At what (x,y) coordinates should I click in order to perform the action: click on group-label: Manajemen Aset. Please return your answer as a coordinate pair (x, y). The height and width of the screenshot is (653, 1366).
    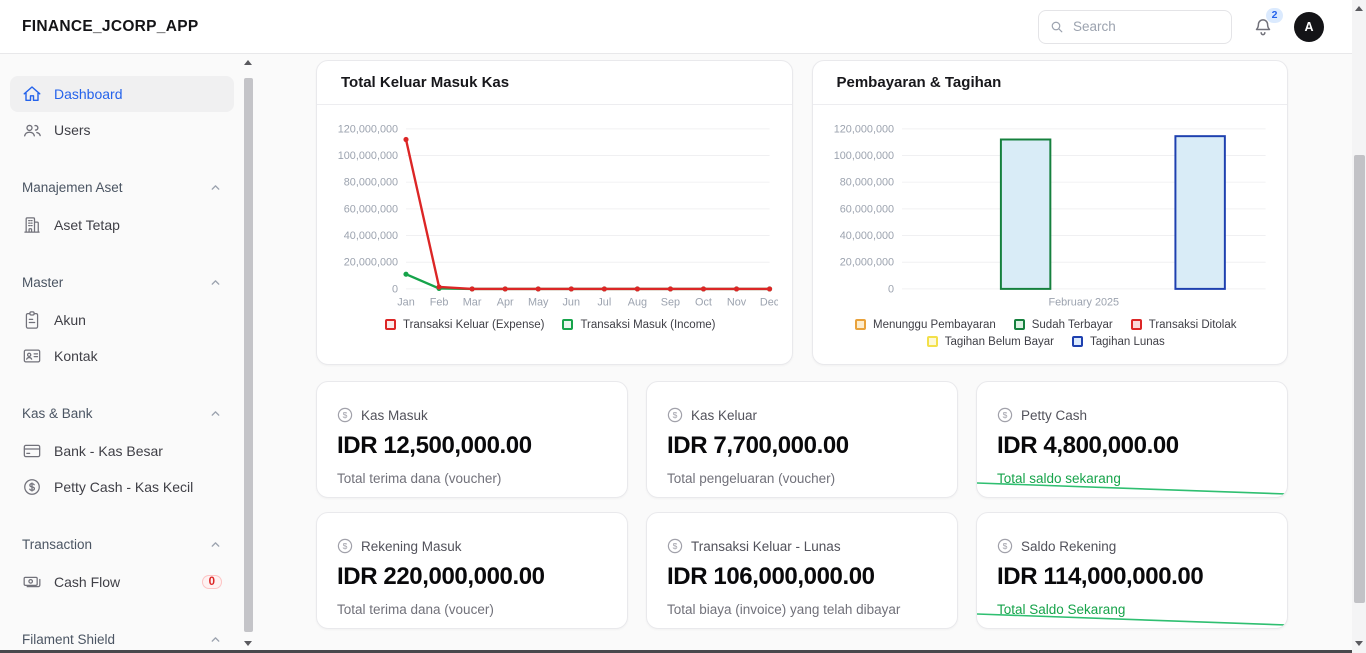
    Looking at the image, I should click on (72, 187).